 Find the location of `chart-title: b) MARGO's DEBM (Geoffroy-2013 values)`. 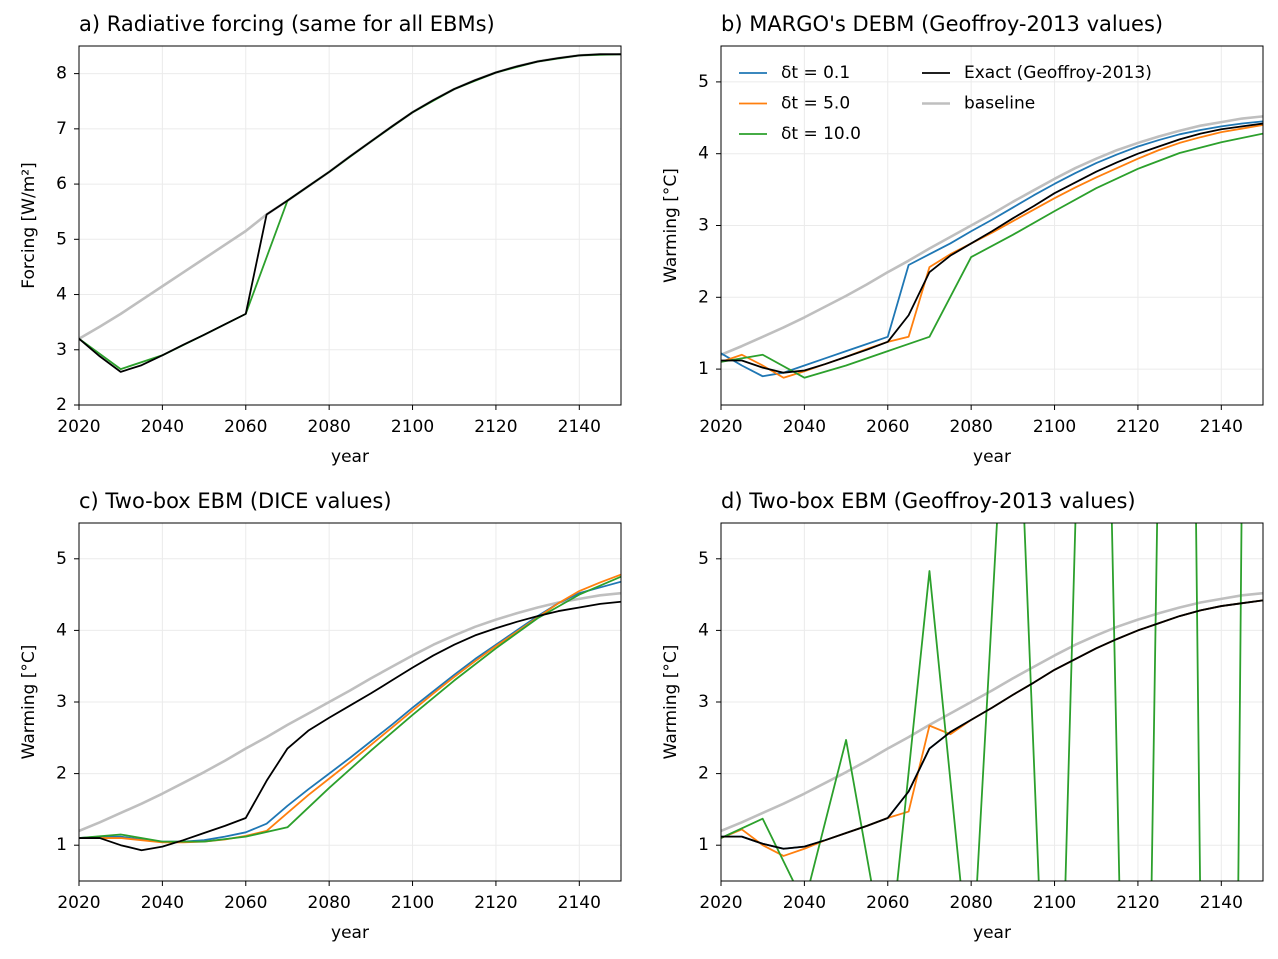

chart-title: b) MARGO's DEBM (Geoffroy-2013 values) is located at coordinates (942, 24).